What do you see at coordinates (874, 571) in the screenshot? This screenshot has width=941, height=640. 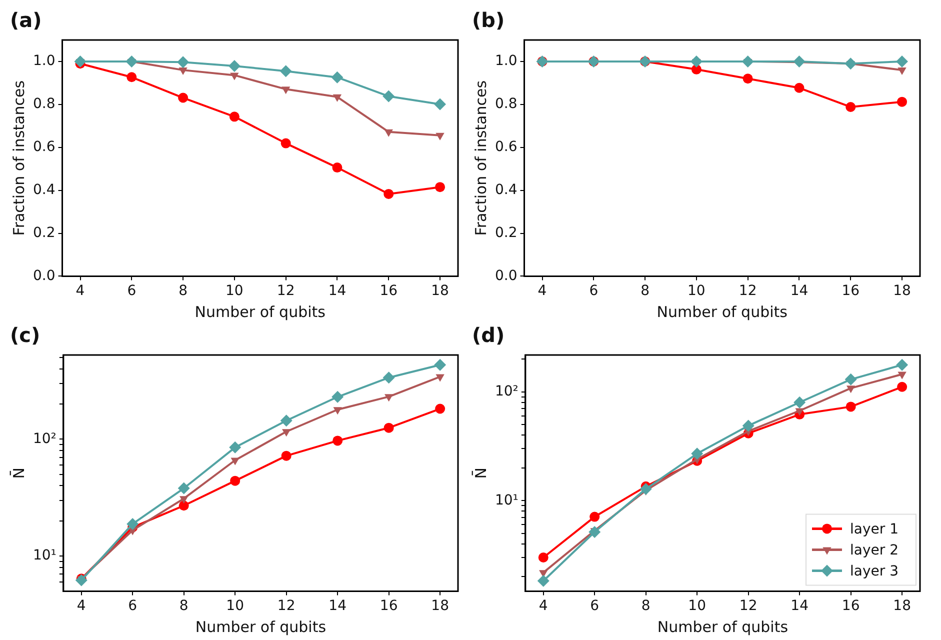 I see `legend-label: layer 3` at bounding box center [874, 571].